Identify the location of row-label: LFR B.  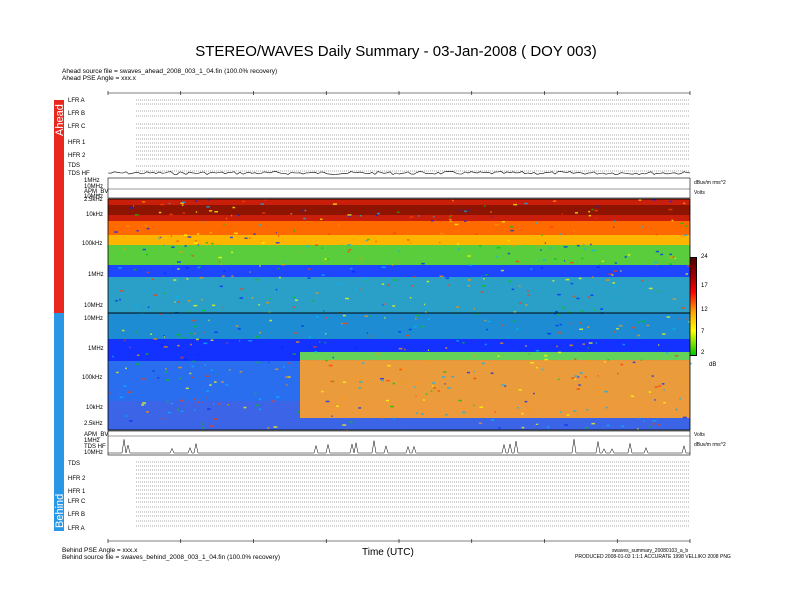
(77, 515).